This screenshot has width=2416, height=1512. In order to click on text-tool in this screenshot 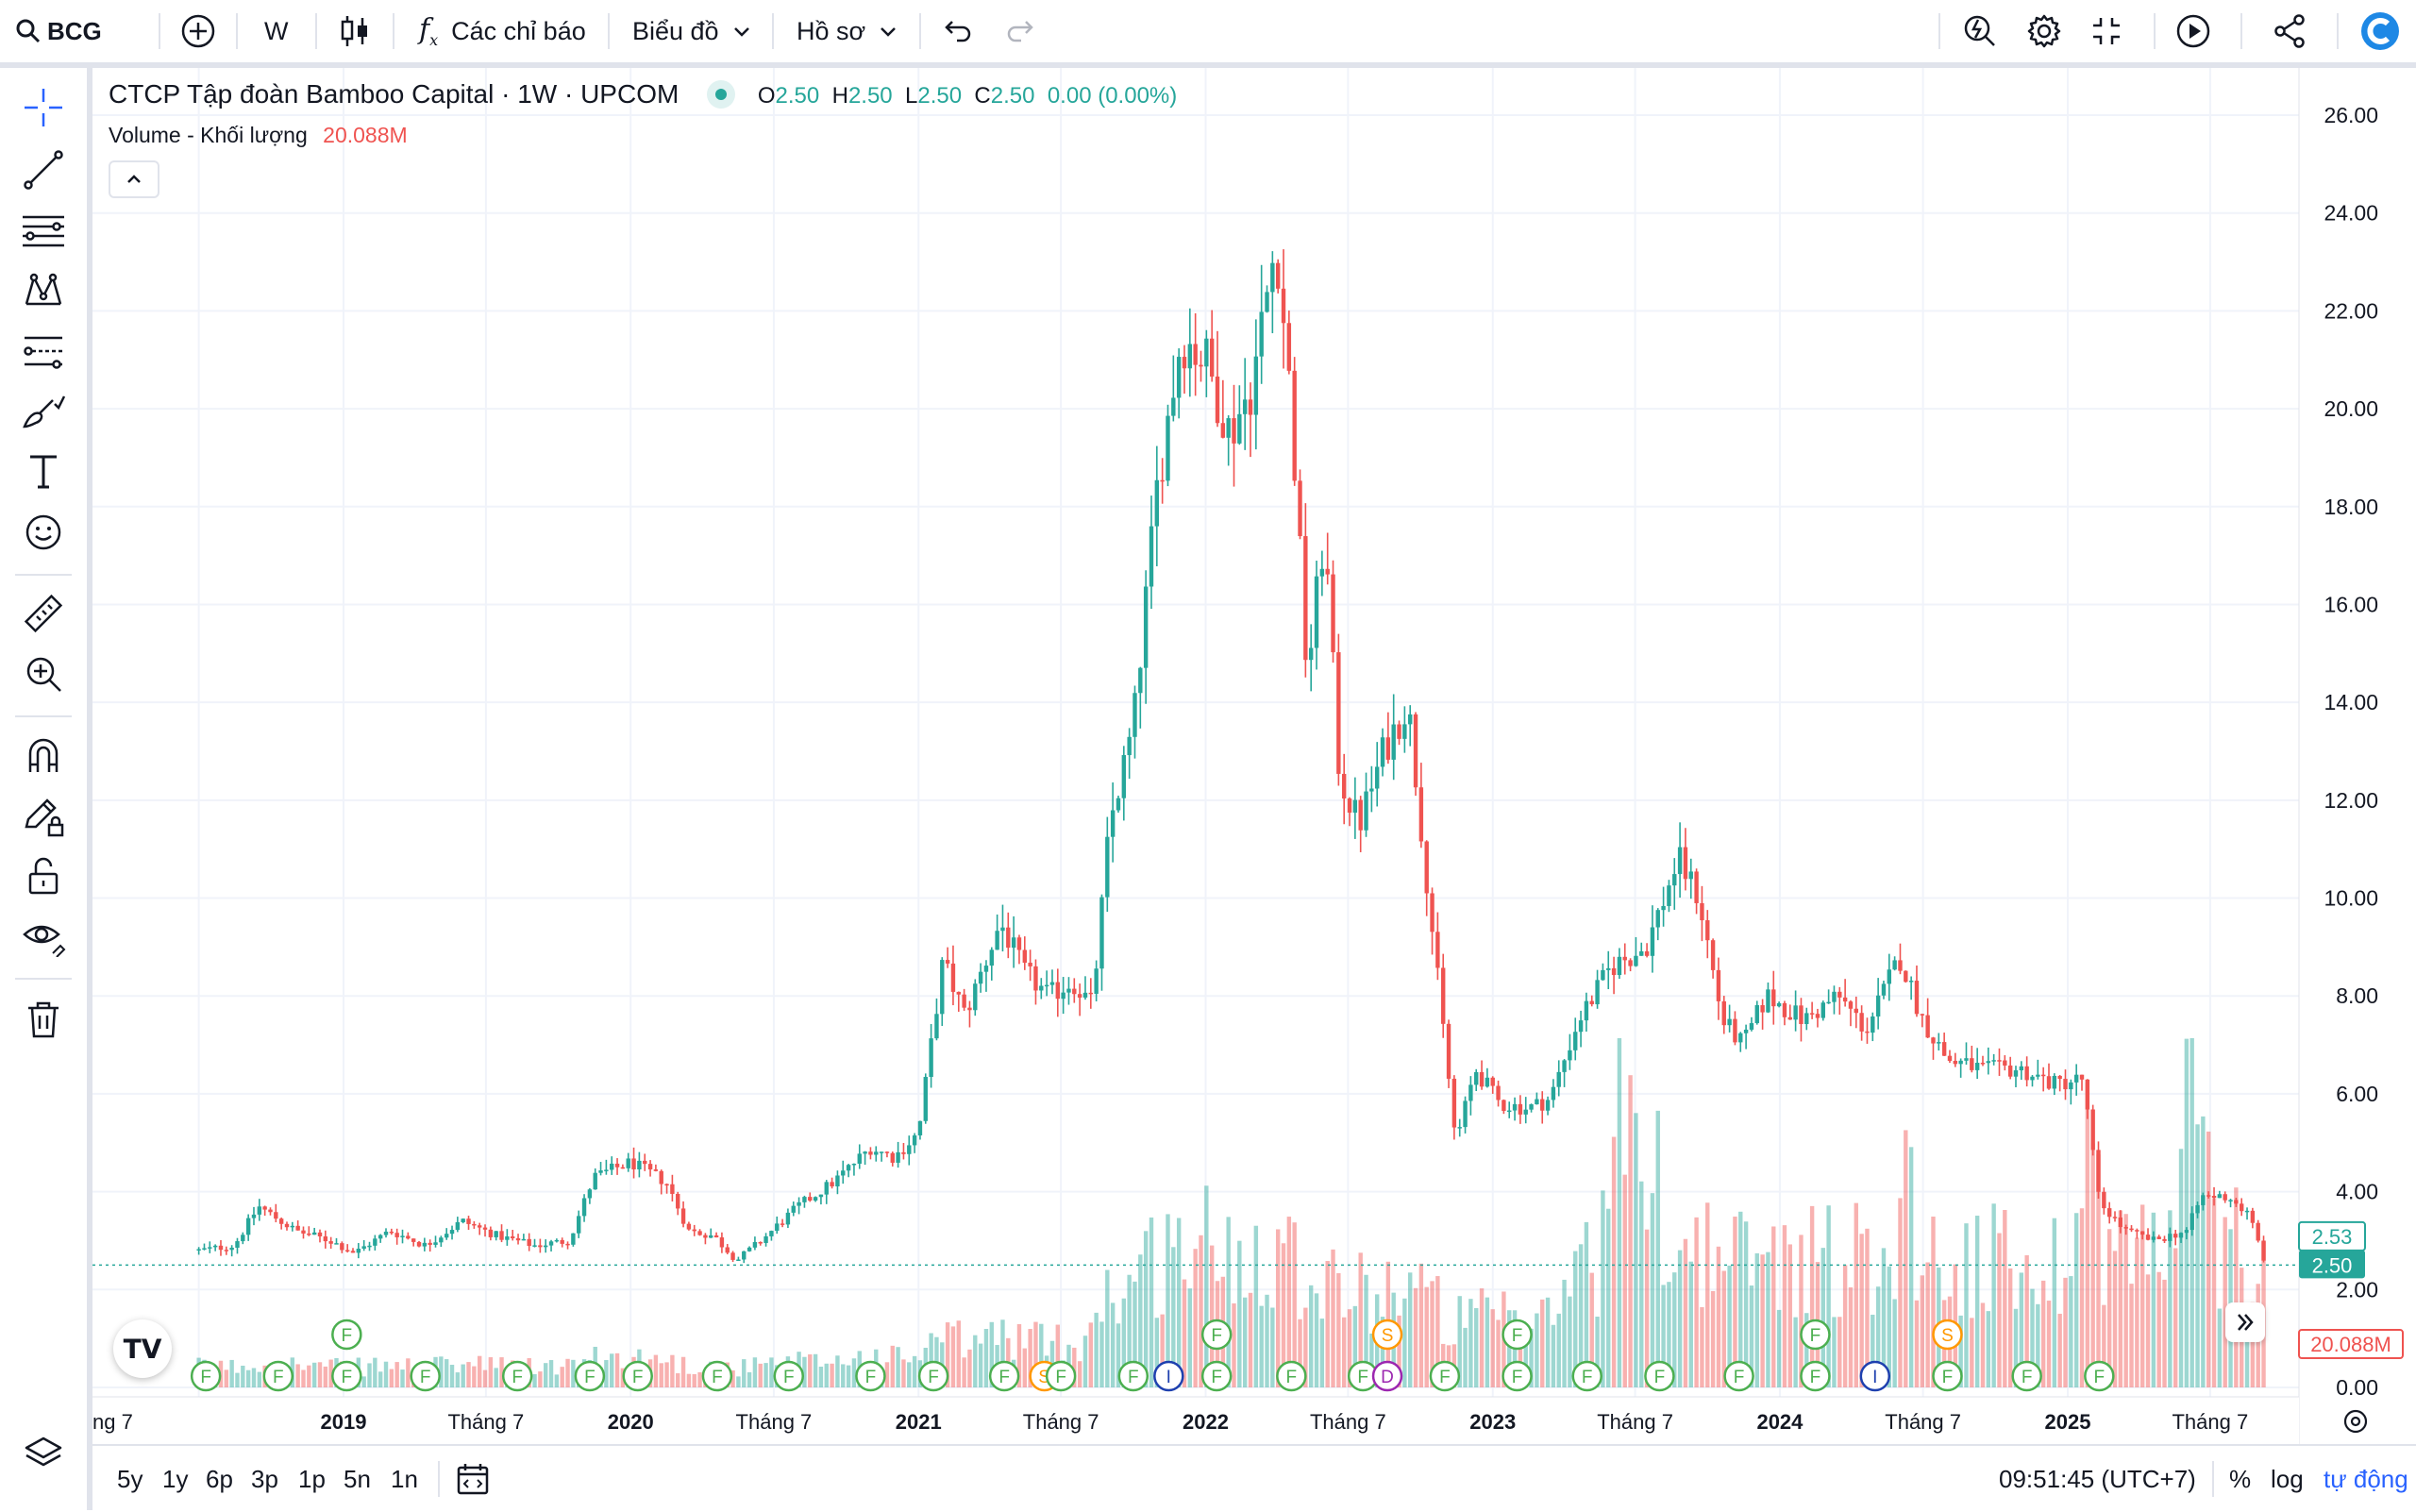, I will do `click(43, 471)`.